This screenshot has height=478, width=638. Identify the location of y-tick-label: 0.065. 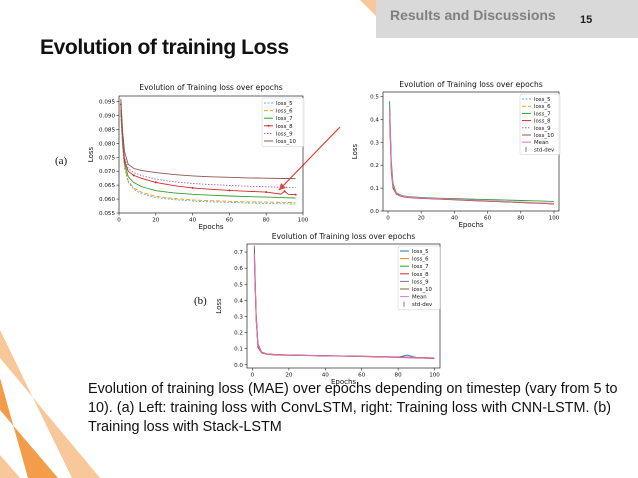
(107, 186).